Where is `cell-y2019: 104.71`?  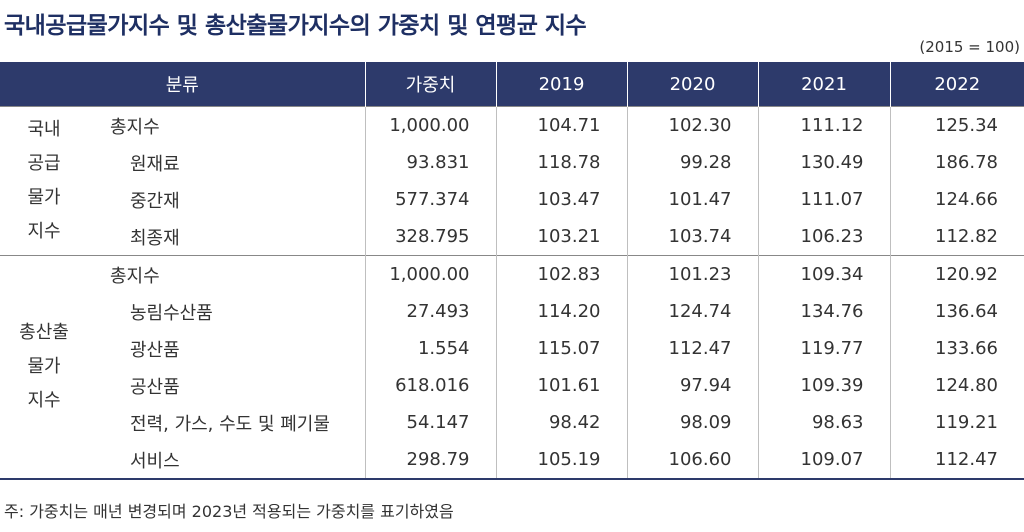 cell-y2019: 104.71 is located at coordinates (561, 125).